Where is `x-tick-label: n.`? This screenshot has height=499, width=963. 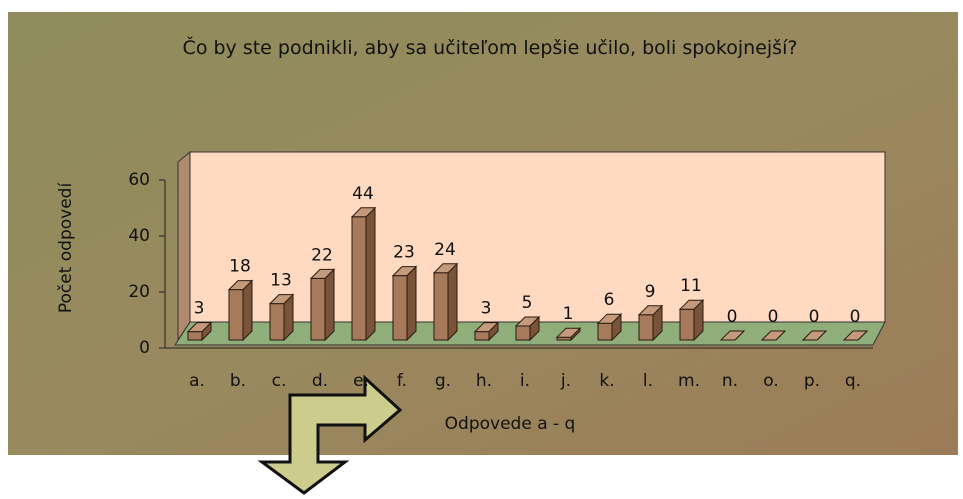
x-tick-label: n. is located at coordinates (730, 381).